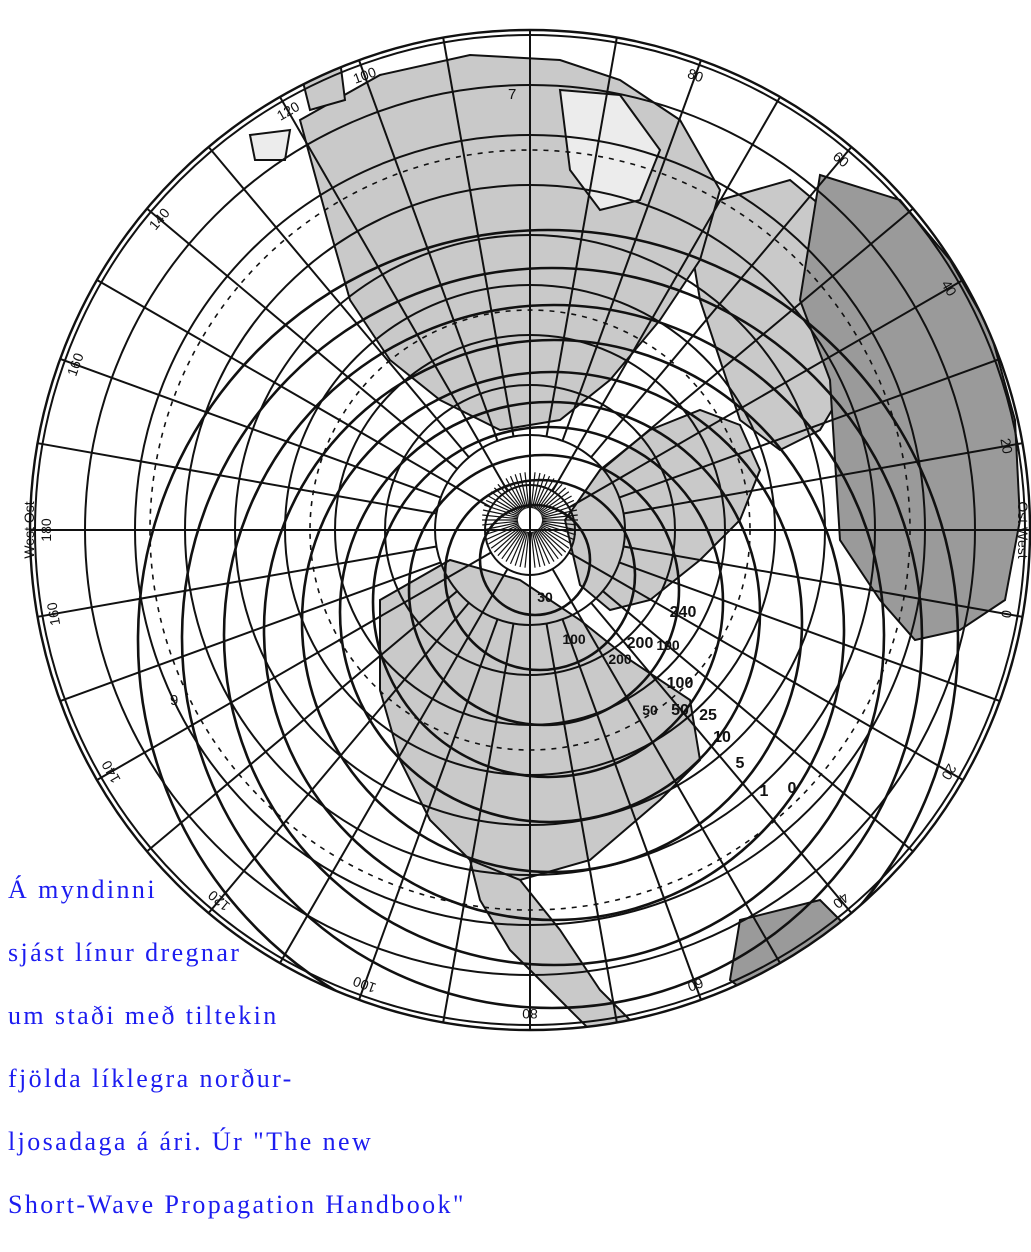  I want to click on isoline-label: 25, so click(708, 715).